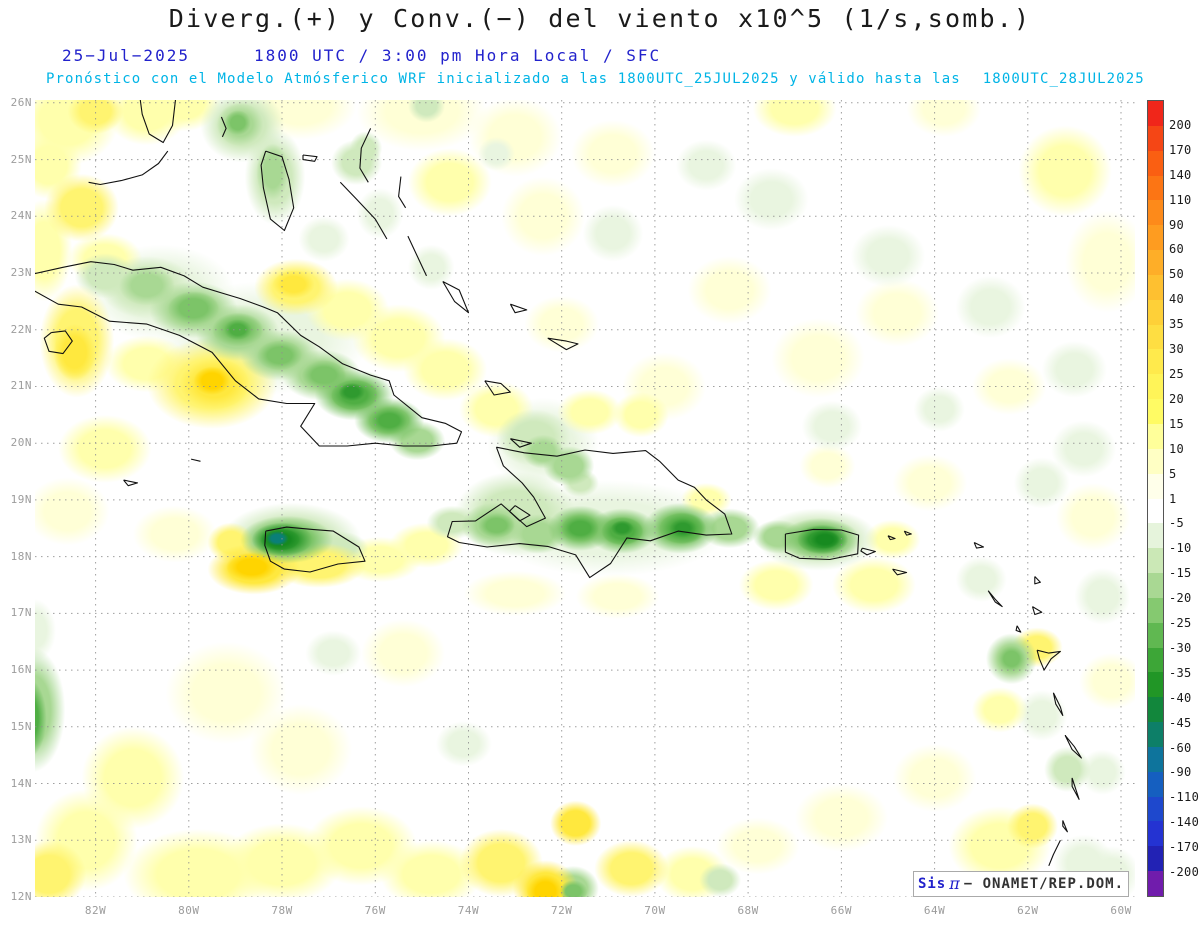  I want to click on lon-label: 78W, so click(282, 910).